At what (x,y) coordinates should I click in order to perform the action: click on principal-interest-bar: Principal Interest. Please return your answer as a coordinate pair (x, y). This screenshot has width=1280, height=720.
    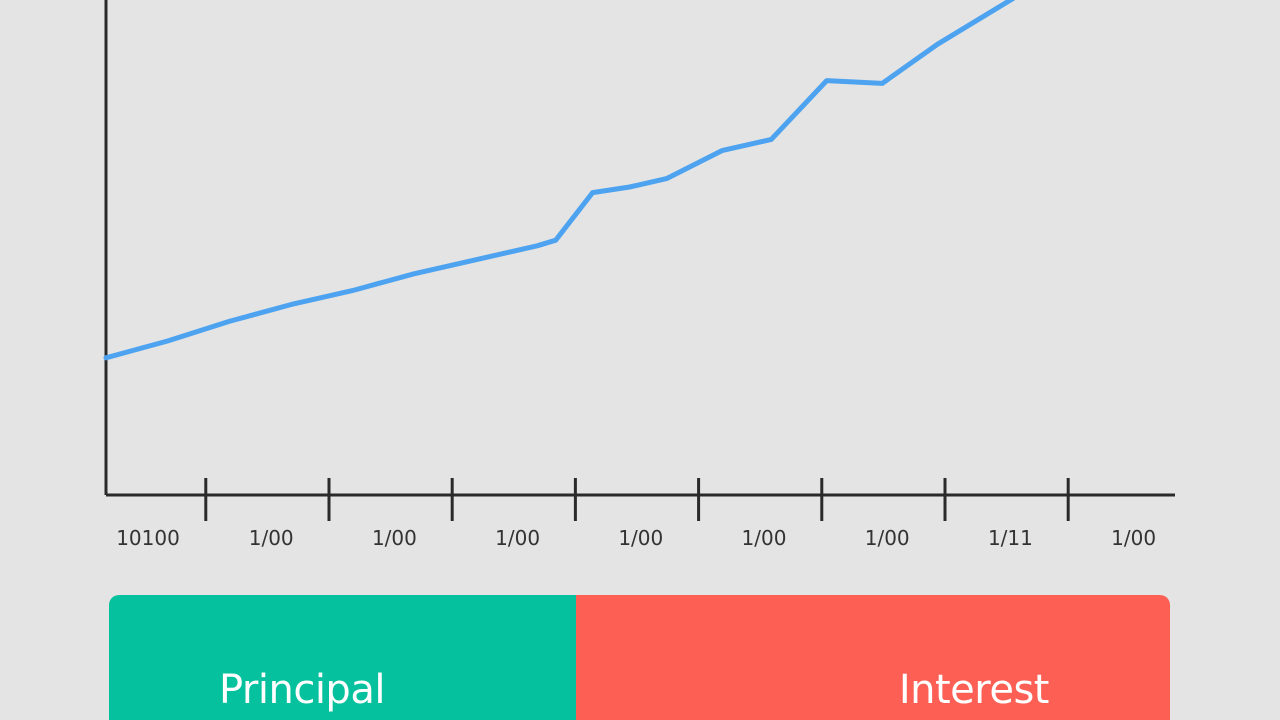
    Looking at the image, I should click on (639, 657).